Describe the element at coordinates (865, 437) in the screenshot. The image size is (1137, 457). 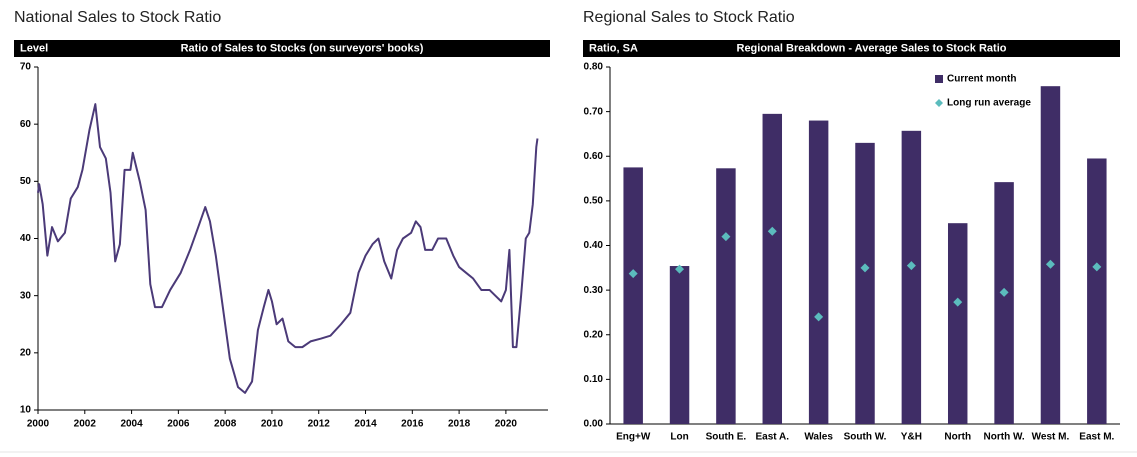
I see `x-tick-label: South W.` at that location.